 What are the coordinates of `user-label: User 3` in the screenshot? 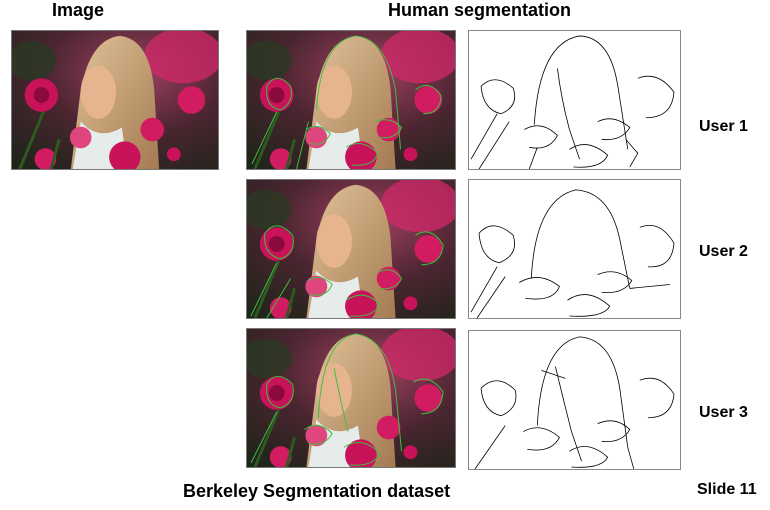 It's located at (723, 412).